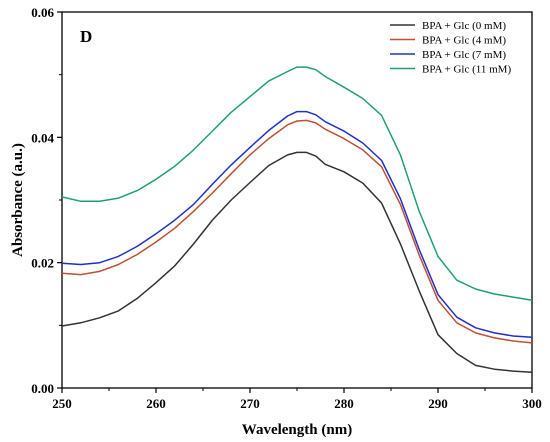 Image resolution: width=550 pixels, height=442 pixels. I want to click on x-tick-label: 300, so click(532, 403).